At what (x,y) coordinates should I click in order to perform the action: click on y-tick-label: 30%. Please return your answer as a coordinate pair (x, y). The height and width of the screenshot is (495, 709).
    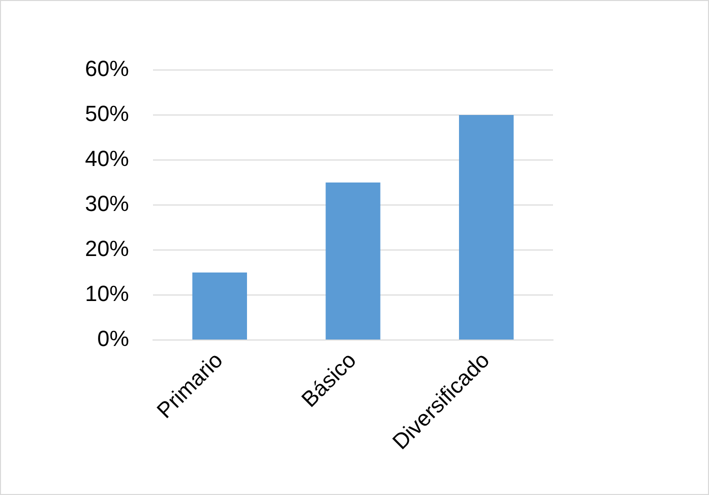
    Looking at the image, I should click on (106, 203).